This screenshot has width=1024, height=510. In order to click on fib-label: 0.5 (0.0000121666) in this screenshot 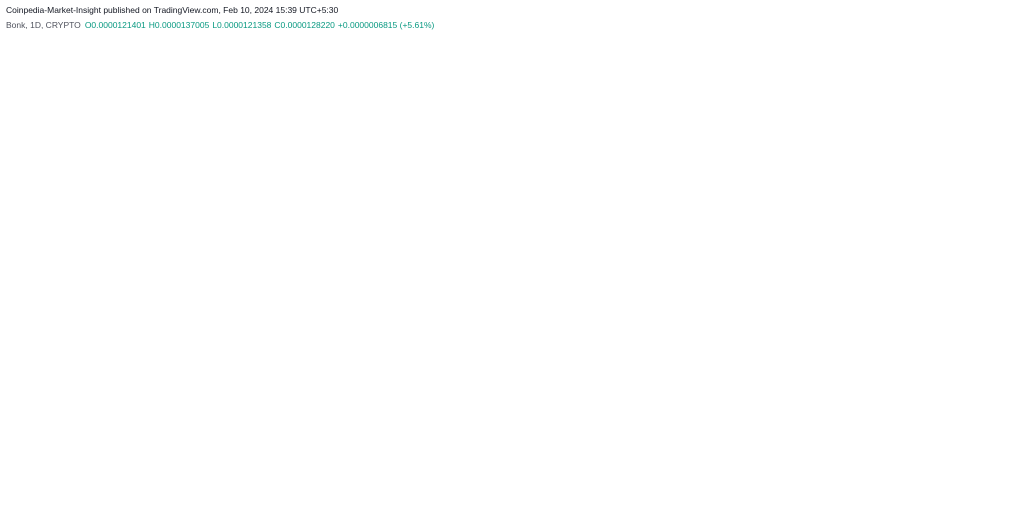, I will do `click(908, 231)`.